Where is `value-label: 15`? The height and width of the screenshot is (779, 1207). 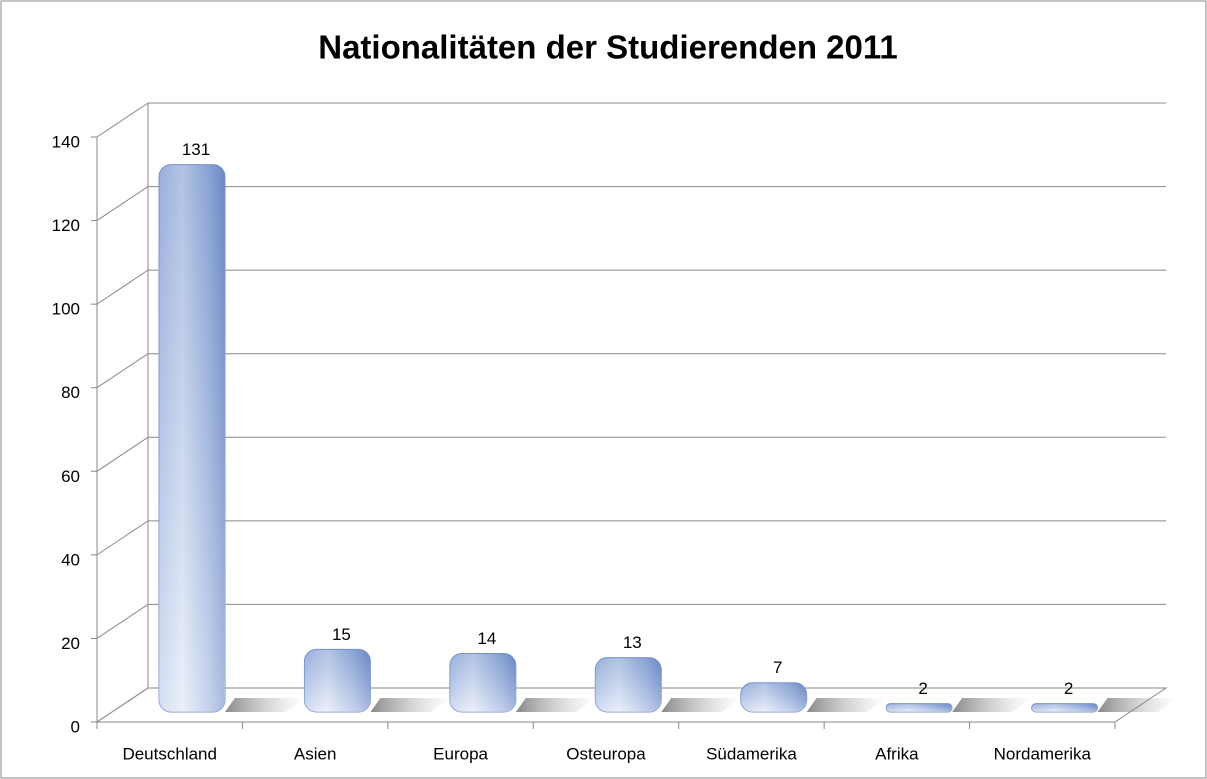 value-label: 15 is located at coordinates (341, 634).